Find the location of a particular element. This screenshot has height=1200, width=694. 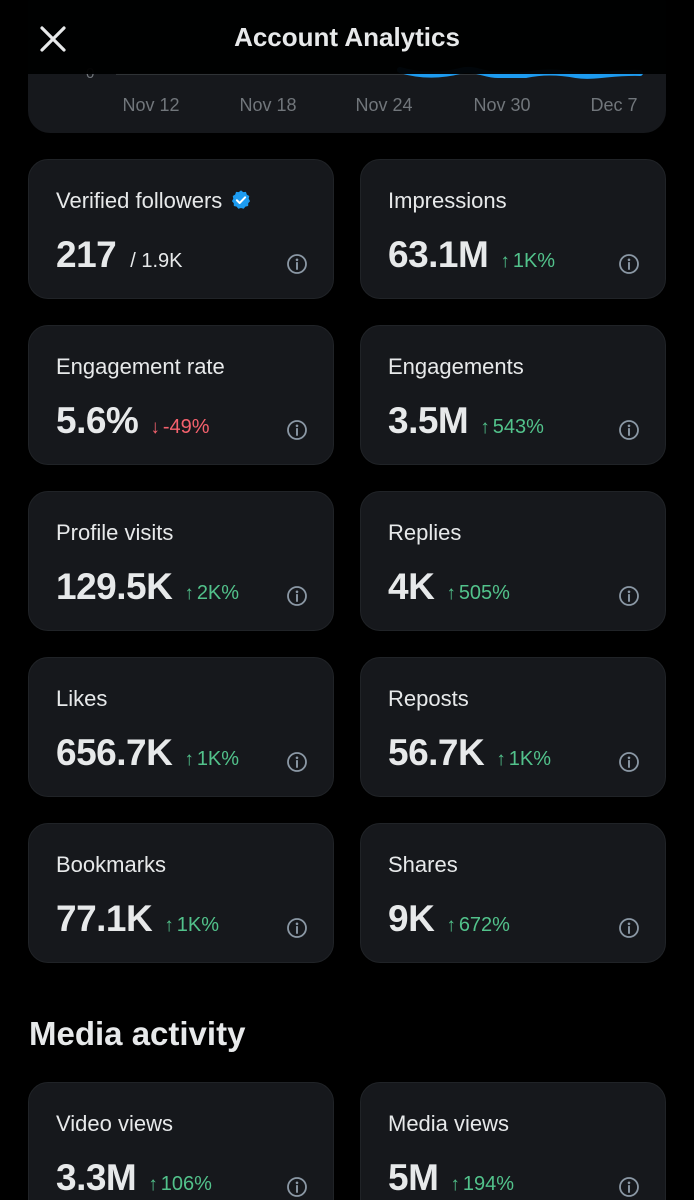

metric-label-text: Video views is located at coordinates (114, 1123).